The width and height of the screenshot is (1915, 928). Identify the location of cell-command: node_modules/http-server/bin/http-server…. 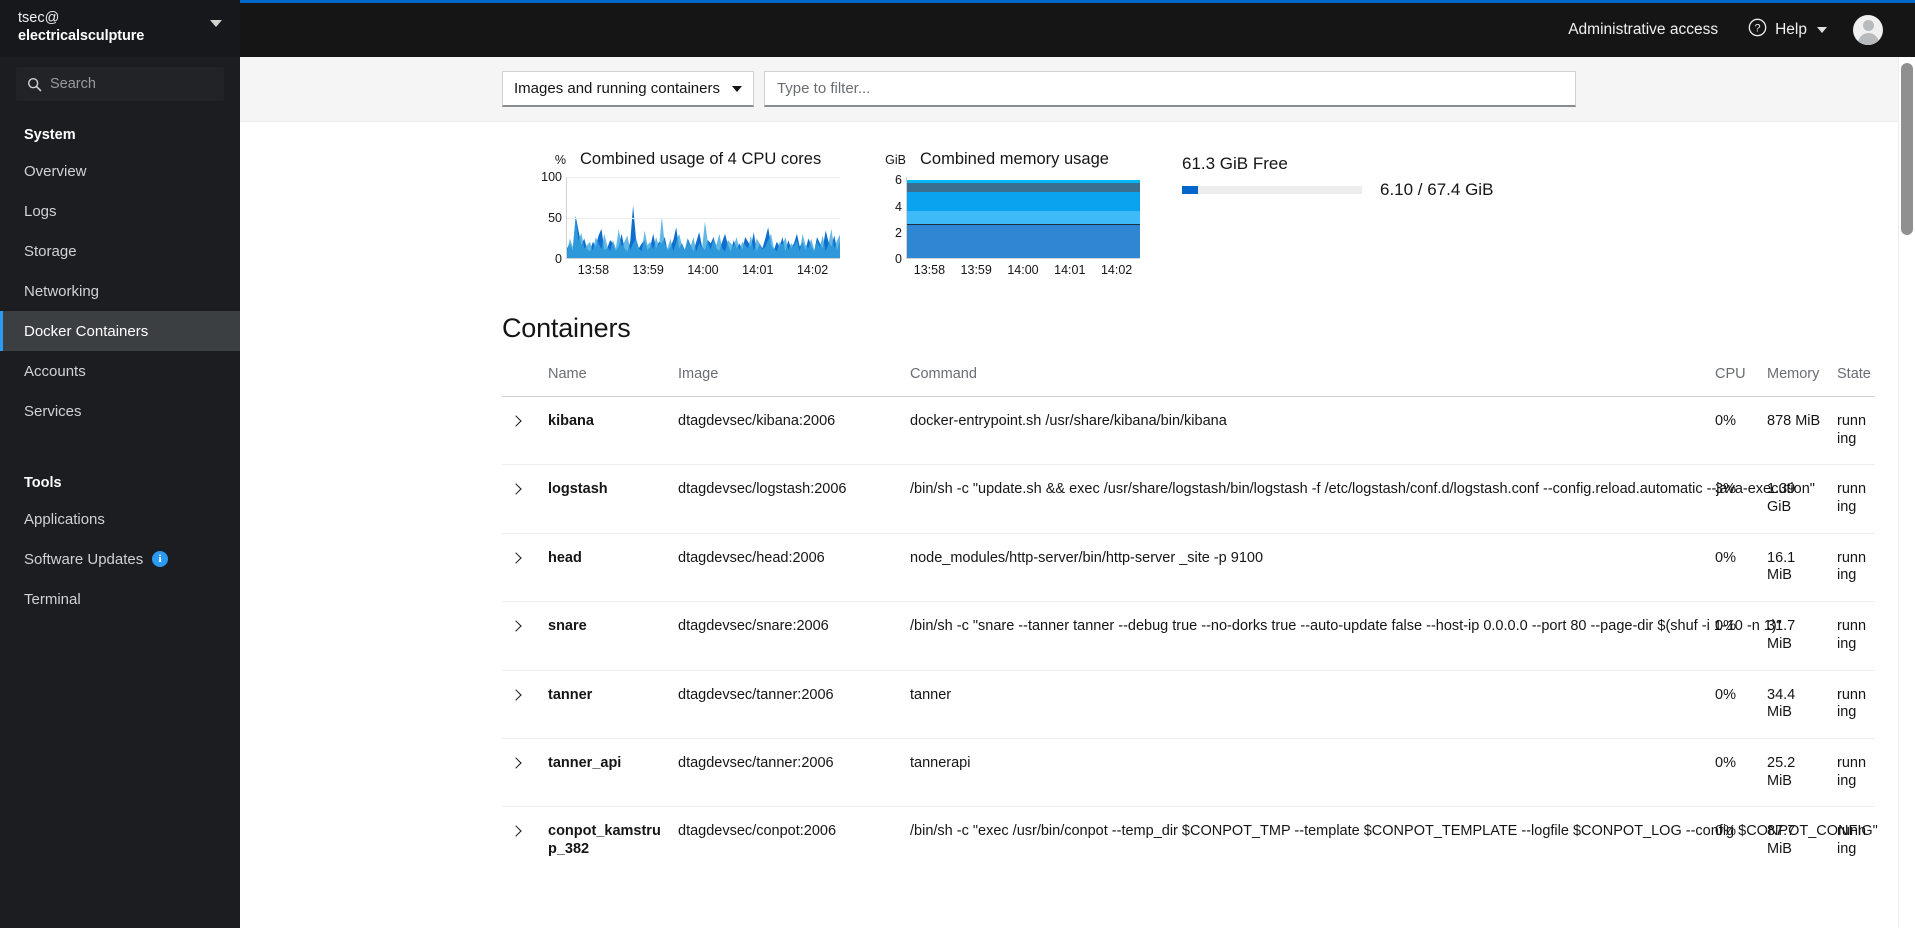
(1304, 567).